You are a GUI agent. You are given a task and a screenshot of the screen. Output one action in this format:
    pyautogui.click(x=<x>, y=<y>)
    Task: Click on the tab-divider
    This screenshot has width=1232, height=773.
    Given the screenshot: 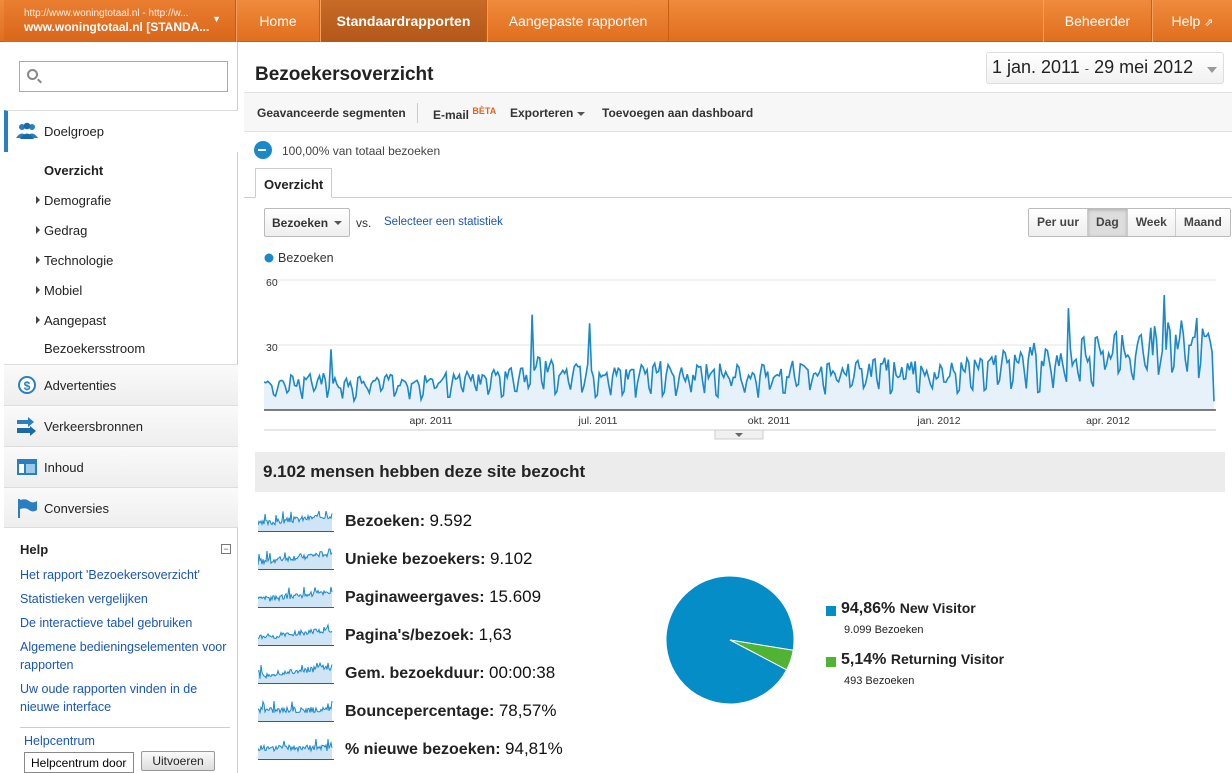 What is the action you would take?
    pyautogui.click(x=738, y=197)
    